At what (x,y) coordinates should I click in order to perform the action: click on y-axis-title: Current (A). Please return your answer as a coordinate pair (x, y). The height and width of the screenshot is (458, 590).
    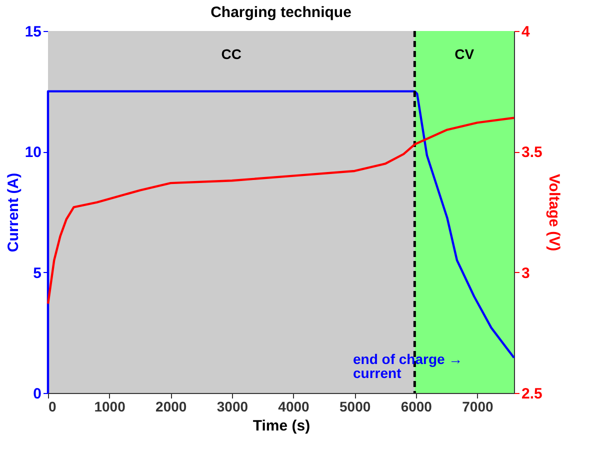
    Looking at the image, I should click on (13, 212).